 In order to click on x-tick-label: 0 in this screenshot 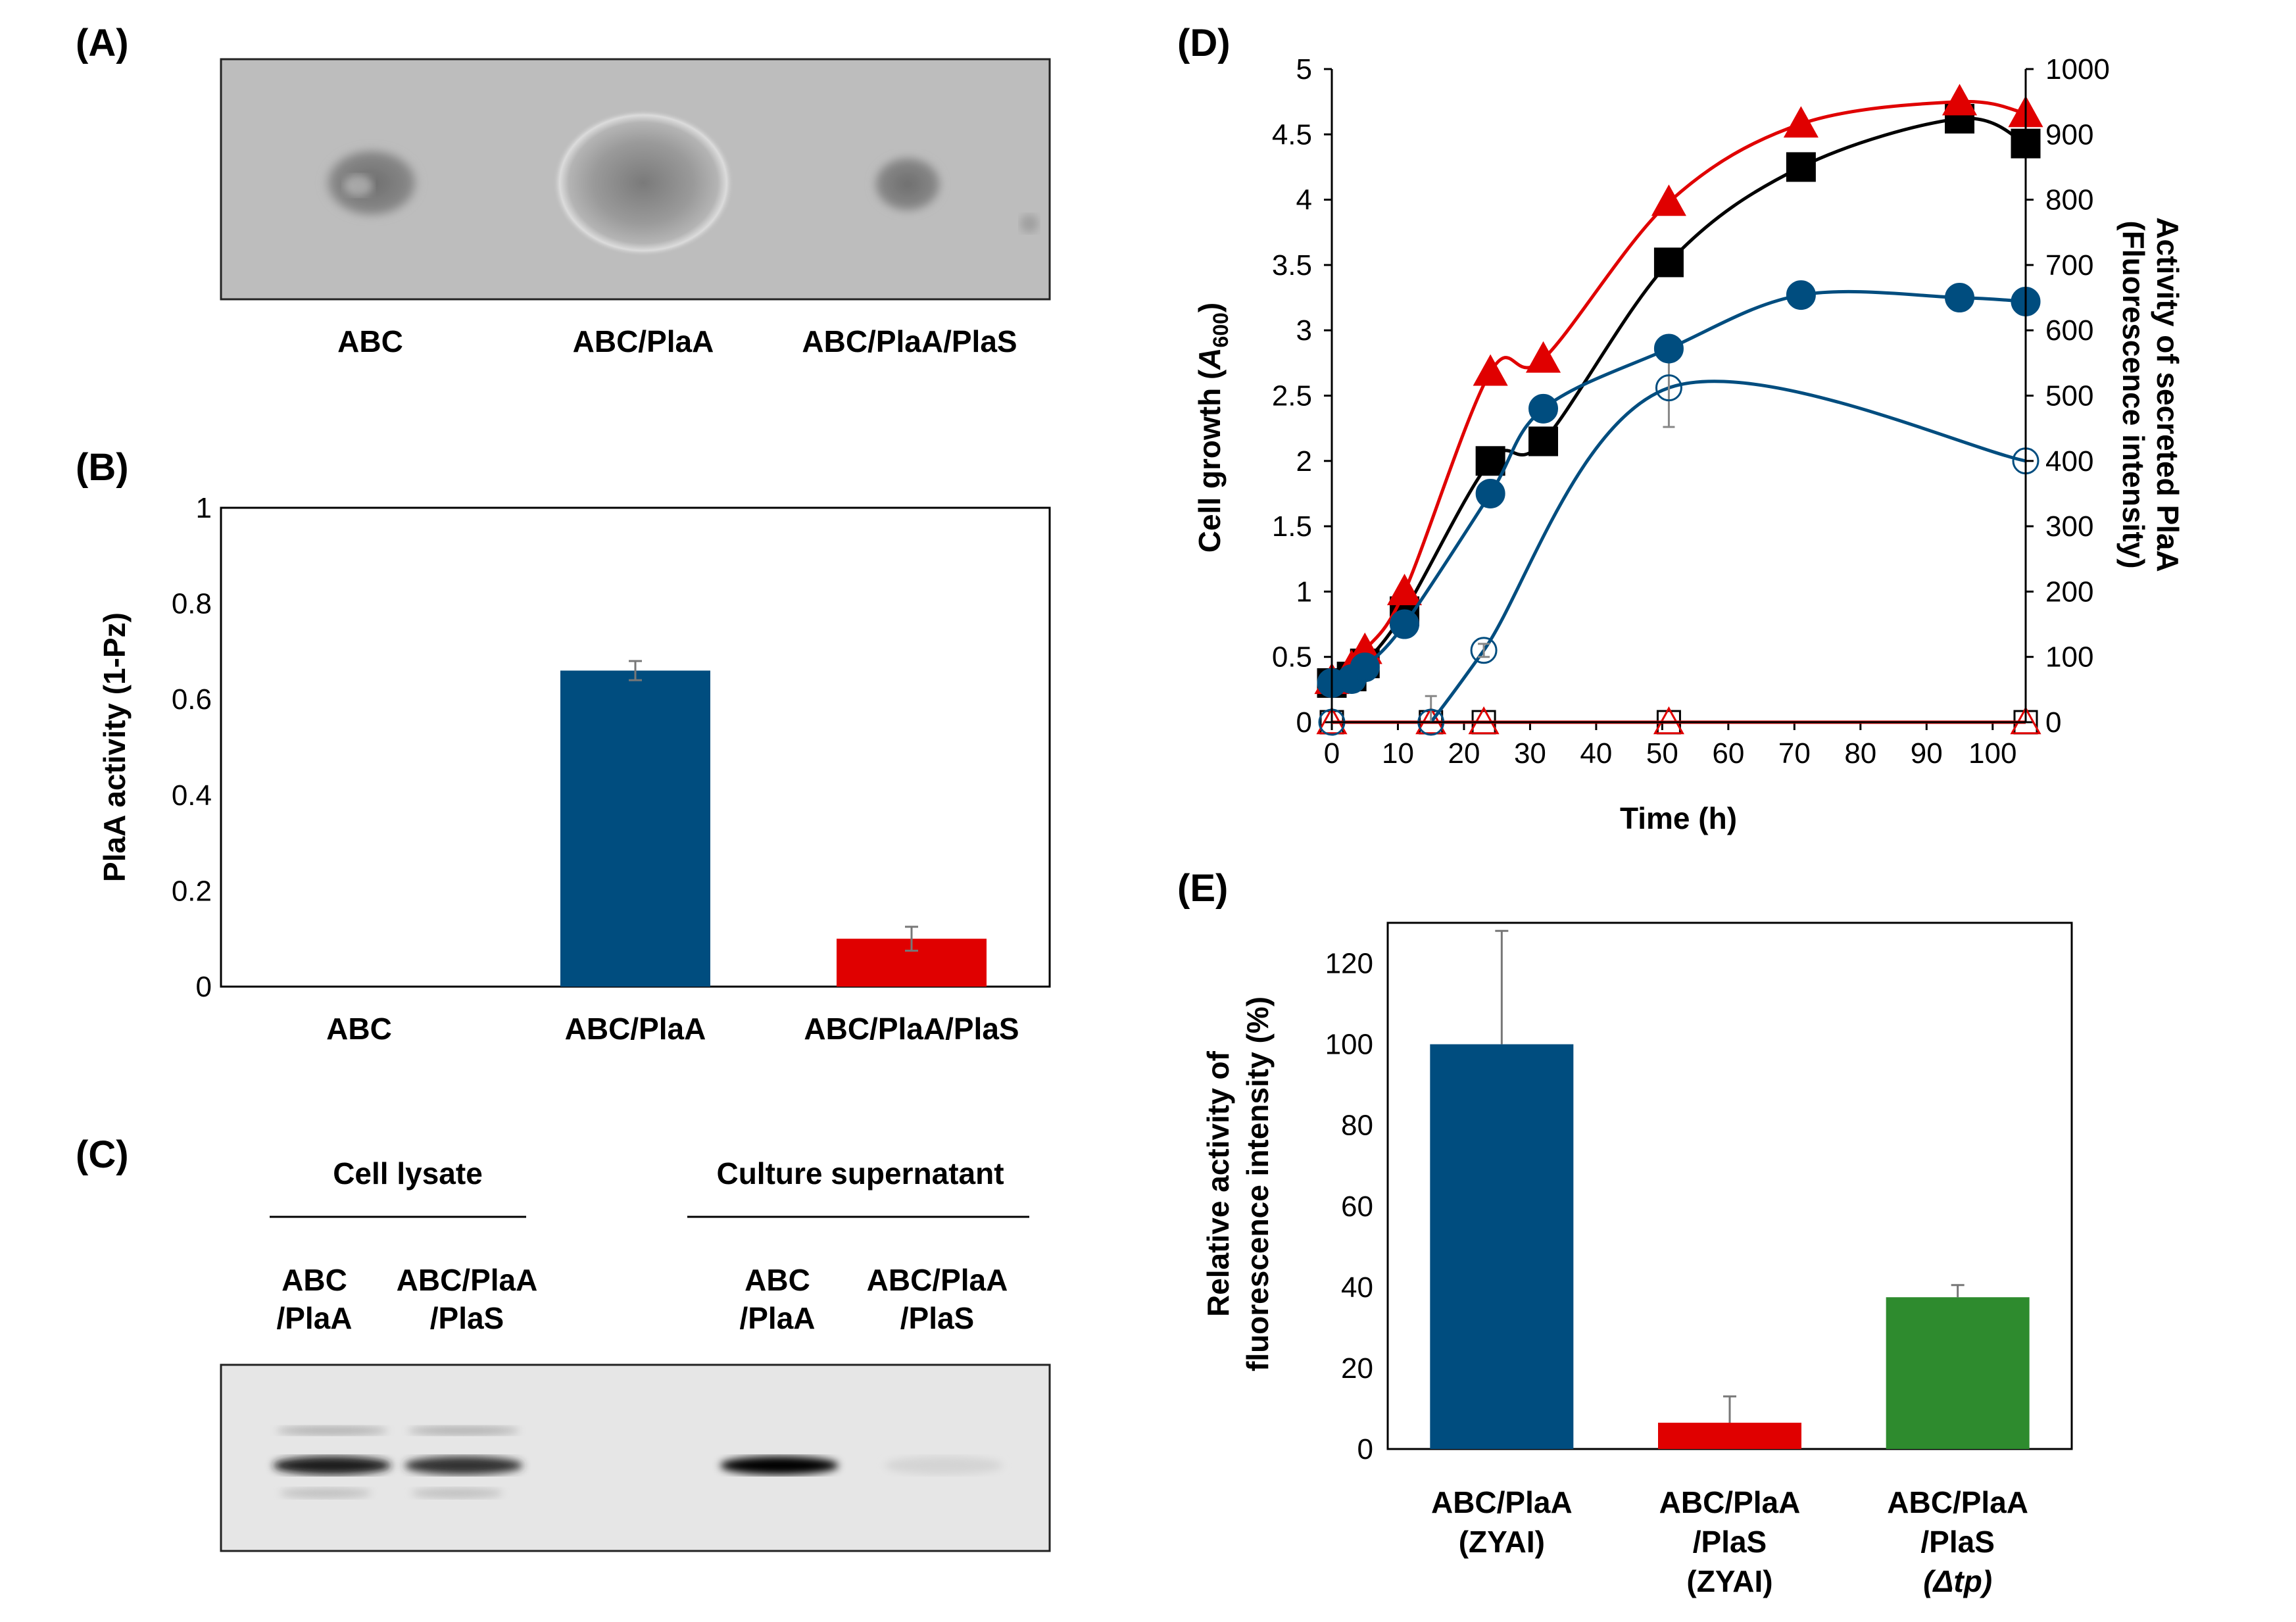, I will do `click(1332, 753)`.